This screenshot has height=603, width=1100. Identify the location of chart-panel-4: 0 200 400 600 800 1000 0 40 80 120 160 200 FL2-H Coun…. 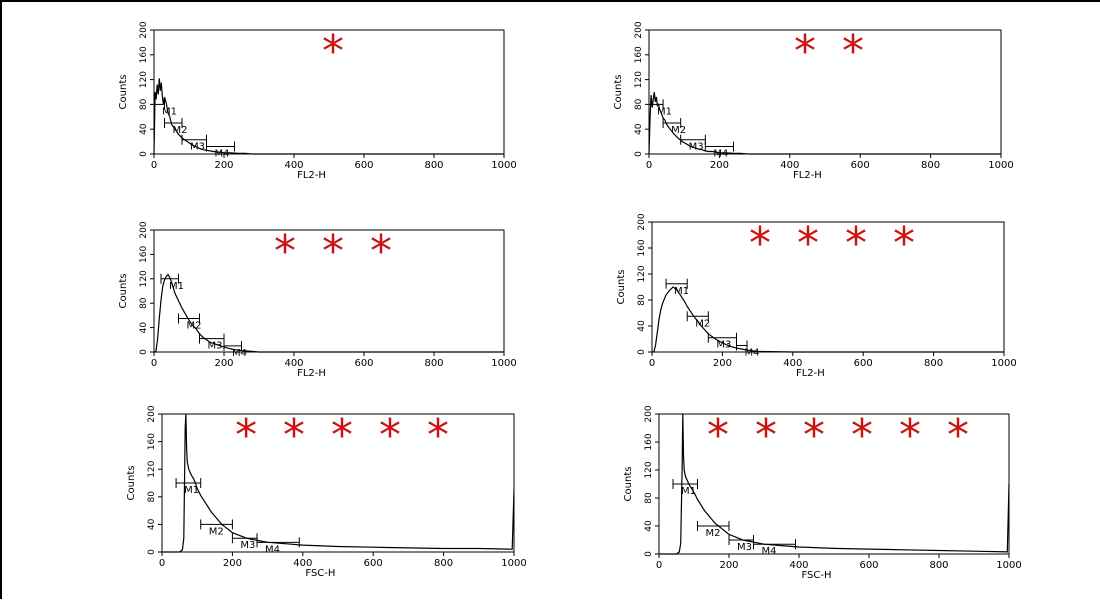
(816, 296).